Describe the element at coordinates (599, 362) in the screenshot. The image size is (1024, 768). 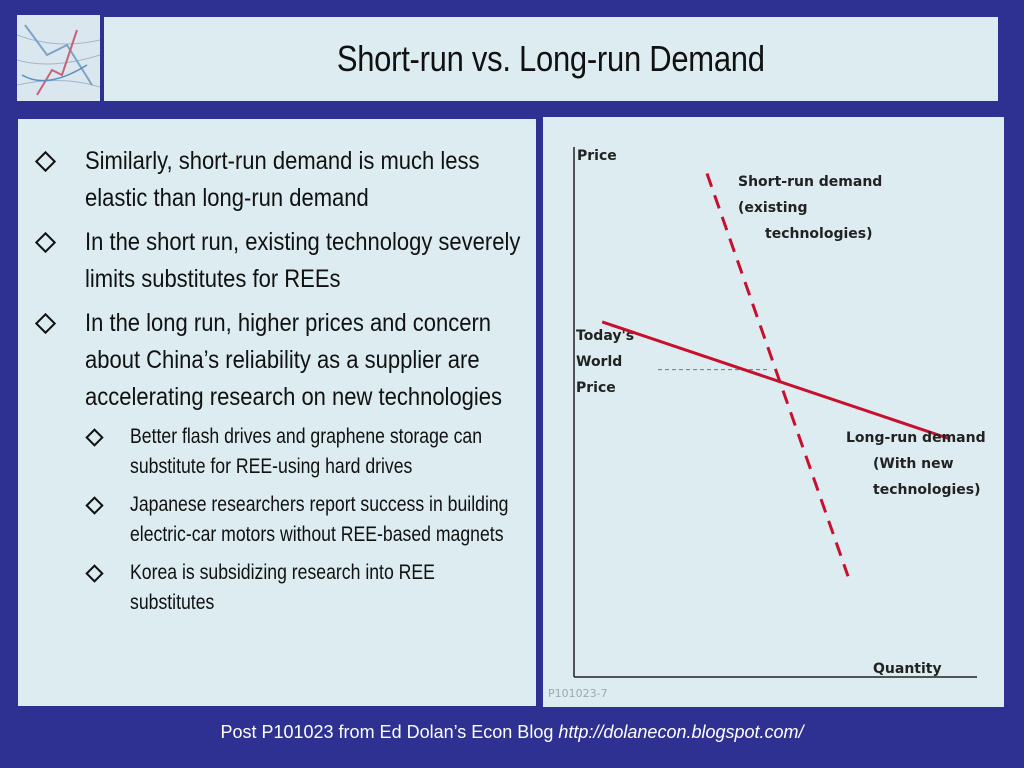
I see `reference-price-label: World` at that location.